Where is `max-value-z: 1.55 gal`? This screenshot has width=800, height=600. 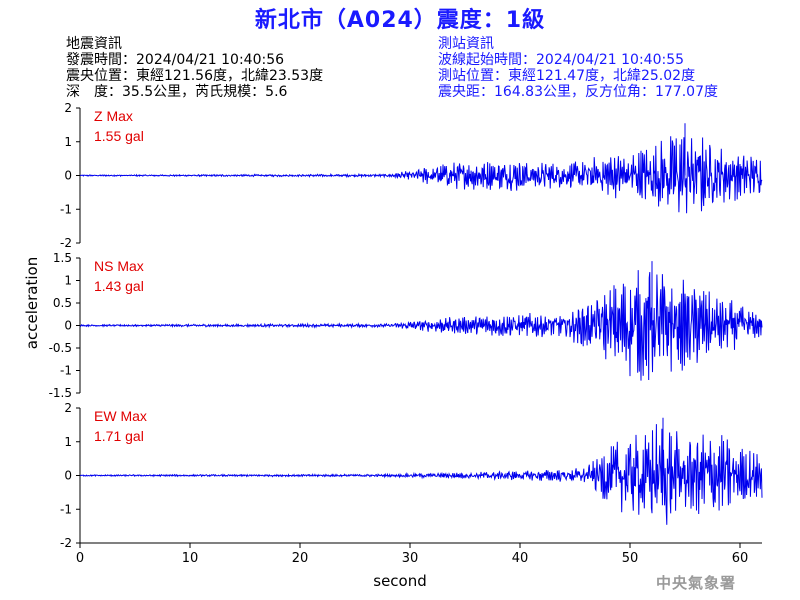 max-value-z: 1.55 gal is located at coordinates (119, 136).